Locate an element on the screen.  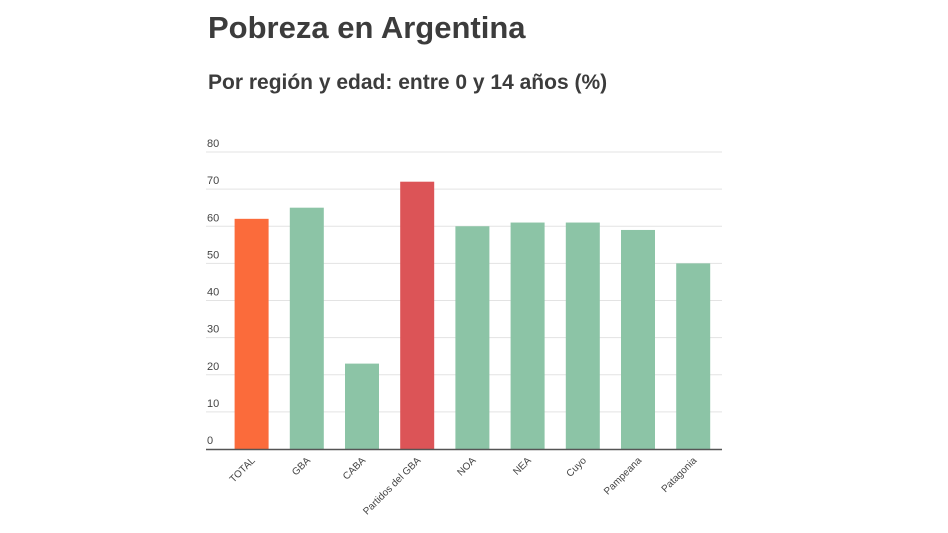
bar-patagonia is located at coordinates (693, 356).